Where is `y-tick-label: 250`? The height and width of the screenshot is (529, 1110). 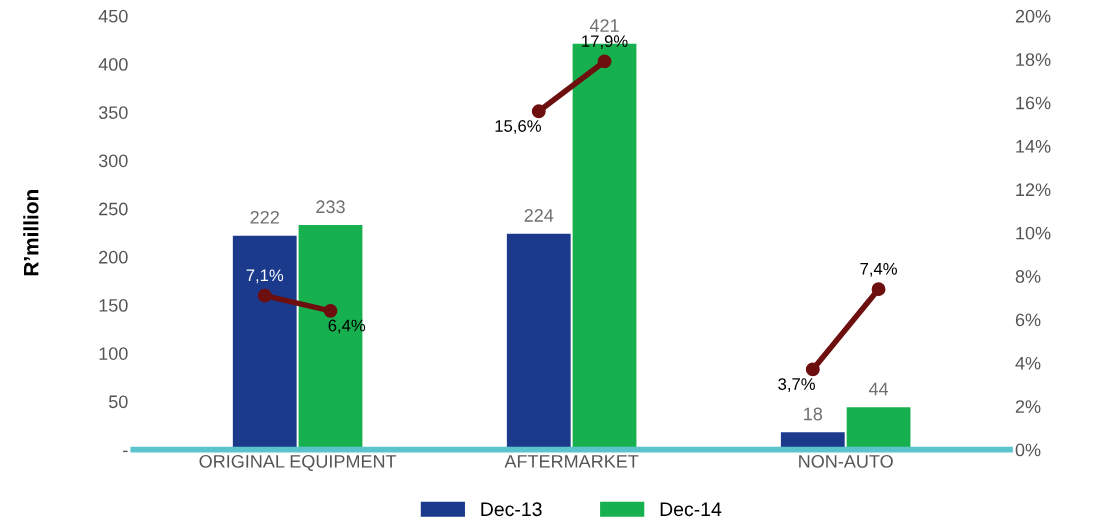 y-tick-label: 250 is located at coordinates (113, 209).